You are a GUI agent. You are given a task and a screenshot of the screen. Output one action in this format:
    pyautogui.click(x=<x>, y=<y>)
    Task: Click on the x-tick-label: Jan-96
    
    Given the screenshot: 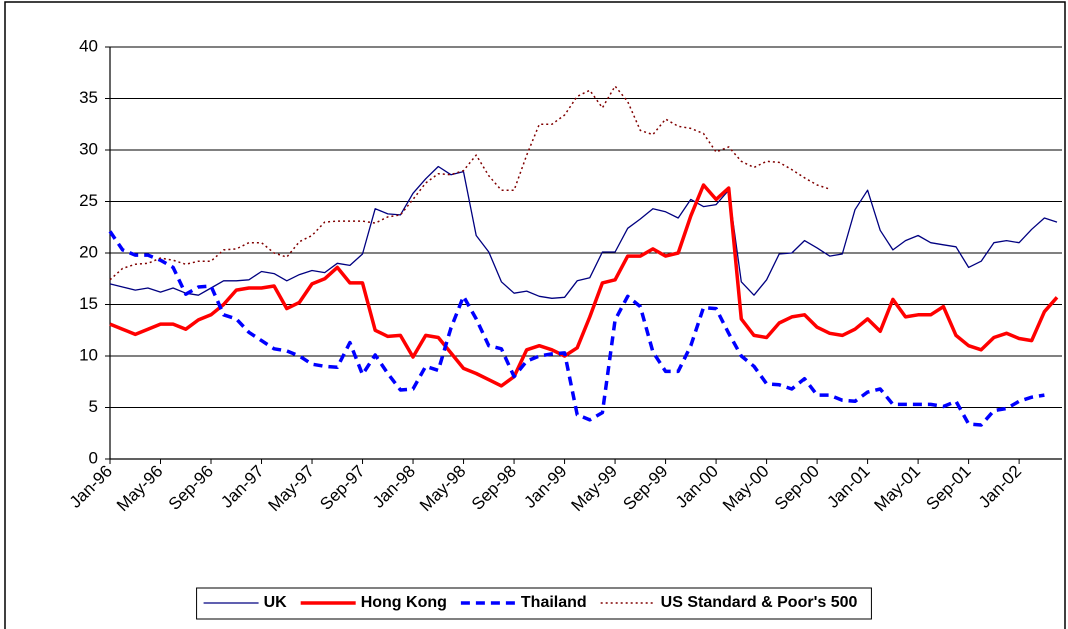 What is the action you would take?
    pyautogui.click(x=91, y=487)
    